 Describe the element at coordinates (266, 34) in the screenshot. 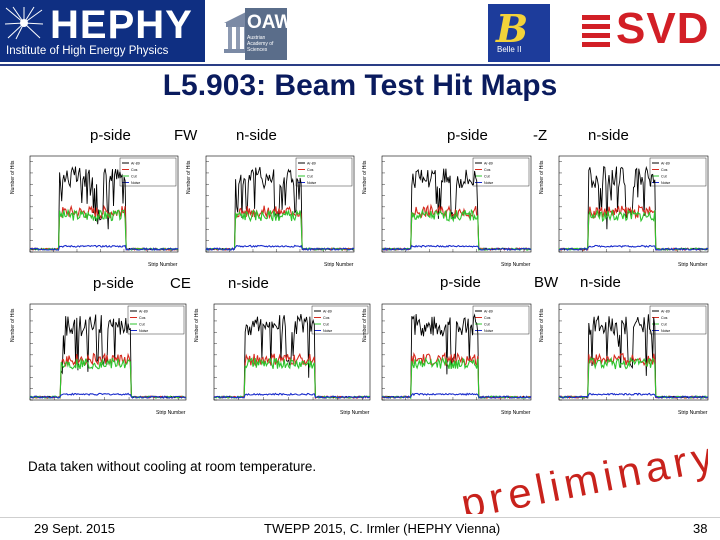

I see `oaw-badge` at that location.